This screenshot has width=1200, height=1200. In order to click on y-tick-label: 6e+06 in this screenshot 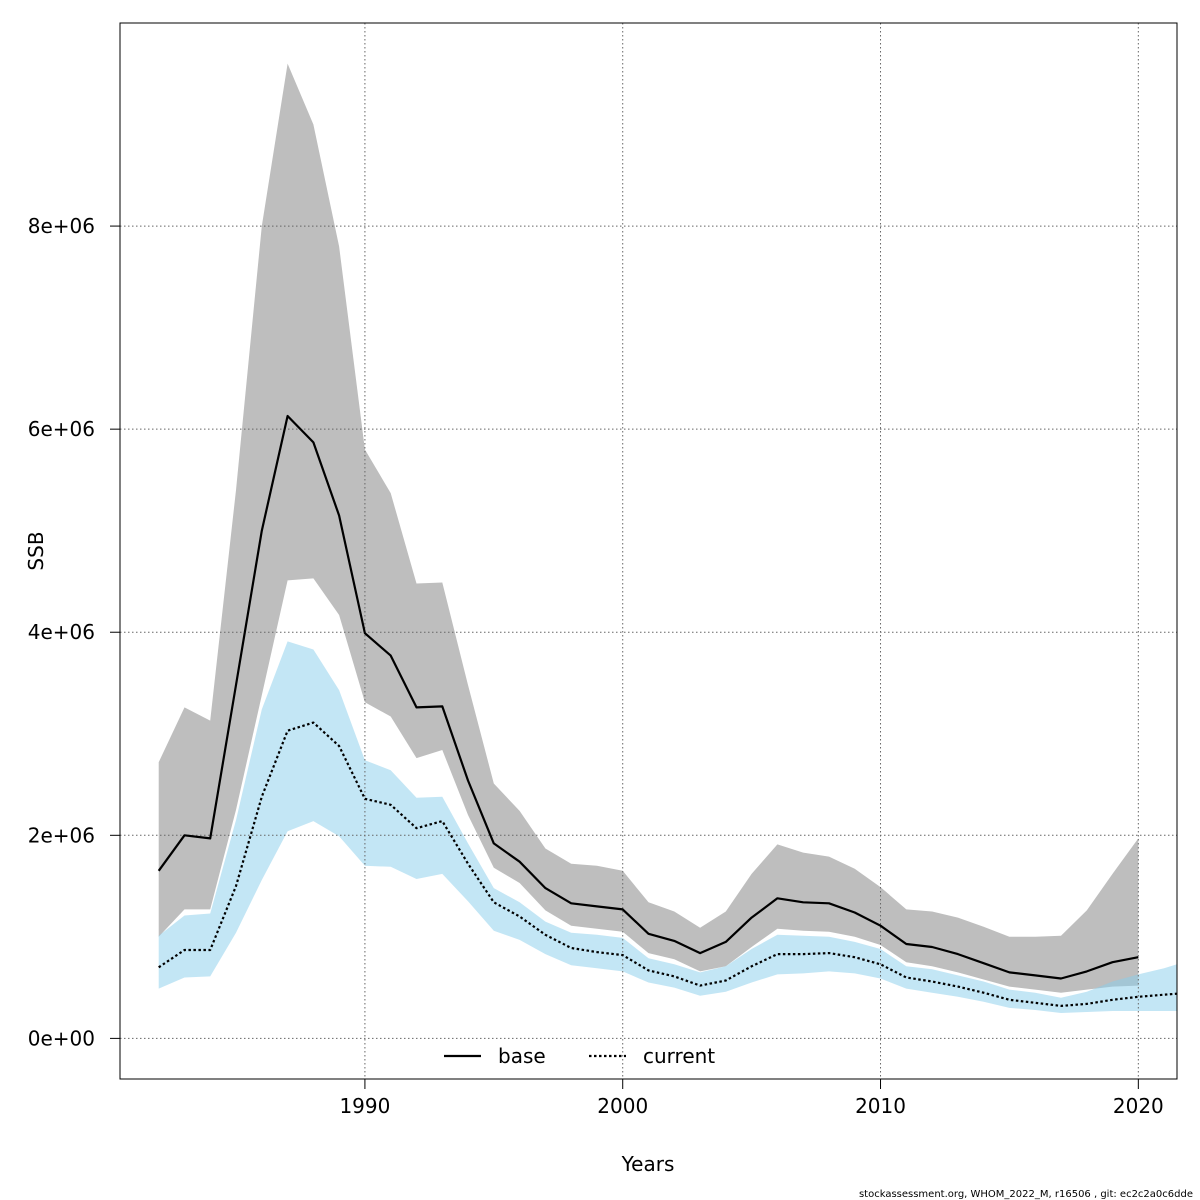, I will do `click(61, 429)`.